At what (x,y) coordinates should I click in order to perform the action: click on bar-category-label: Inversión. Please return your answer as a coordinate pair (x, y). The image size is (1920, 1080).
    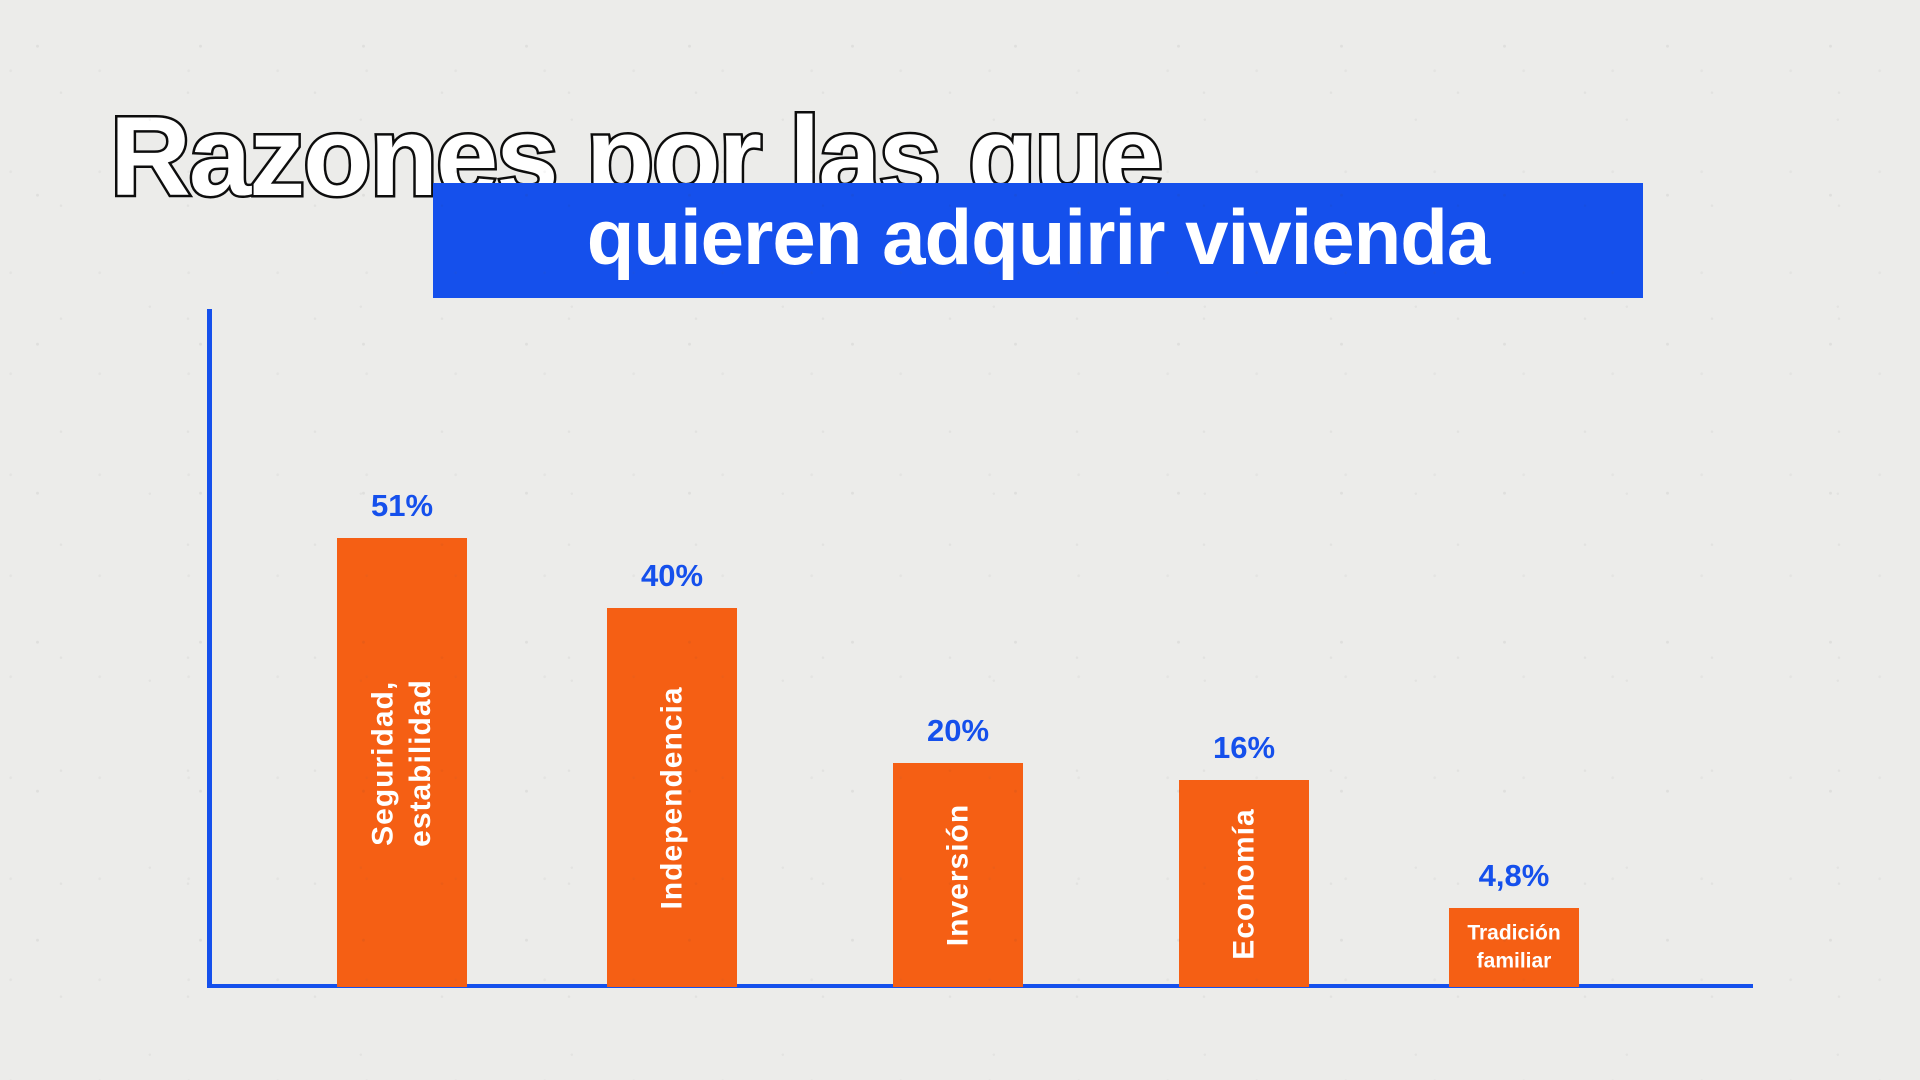
    Looking at the image, I should click on (958, 875).